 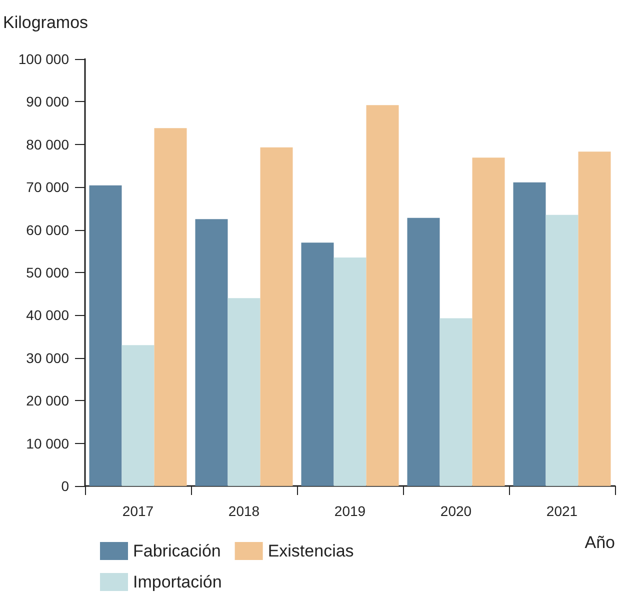 I want to click on y-tick-label: 40 000, so click(x=48, y=315).